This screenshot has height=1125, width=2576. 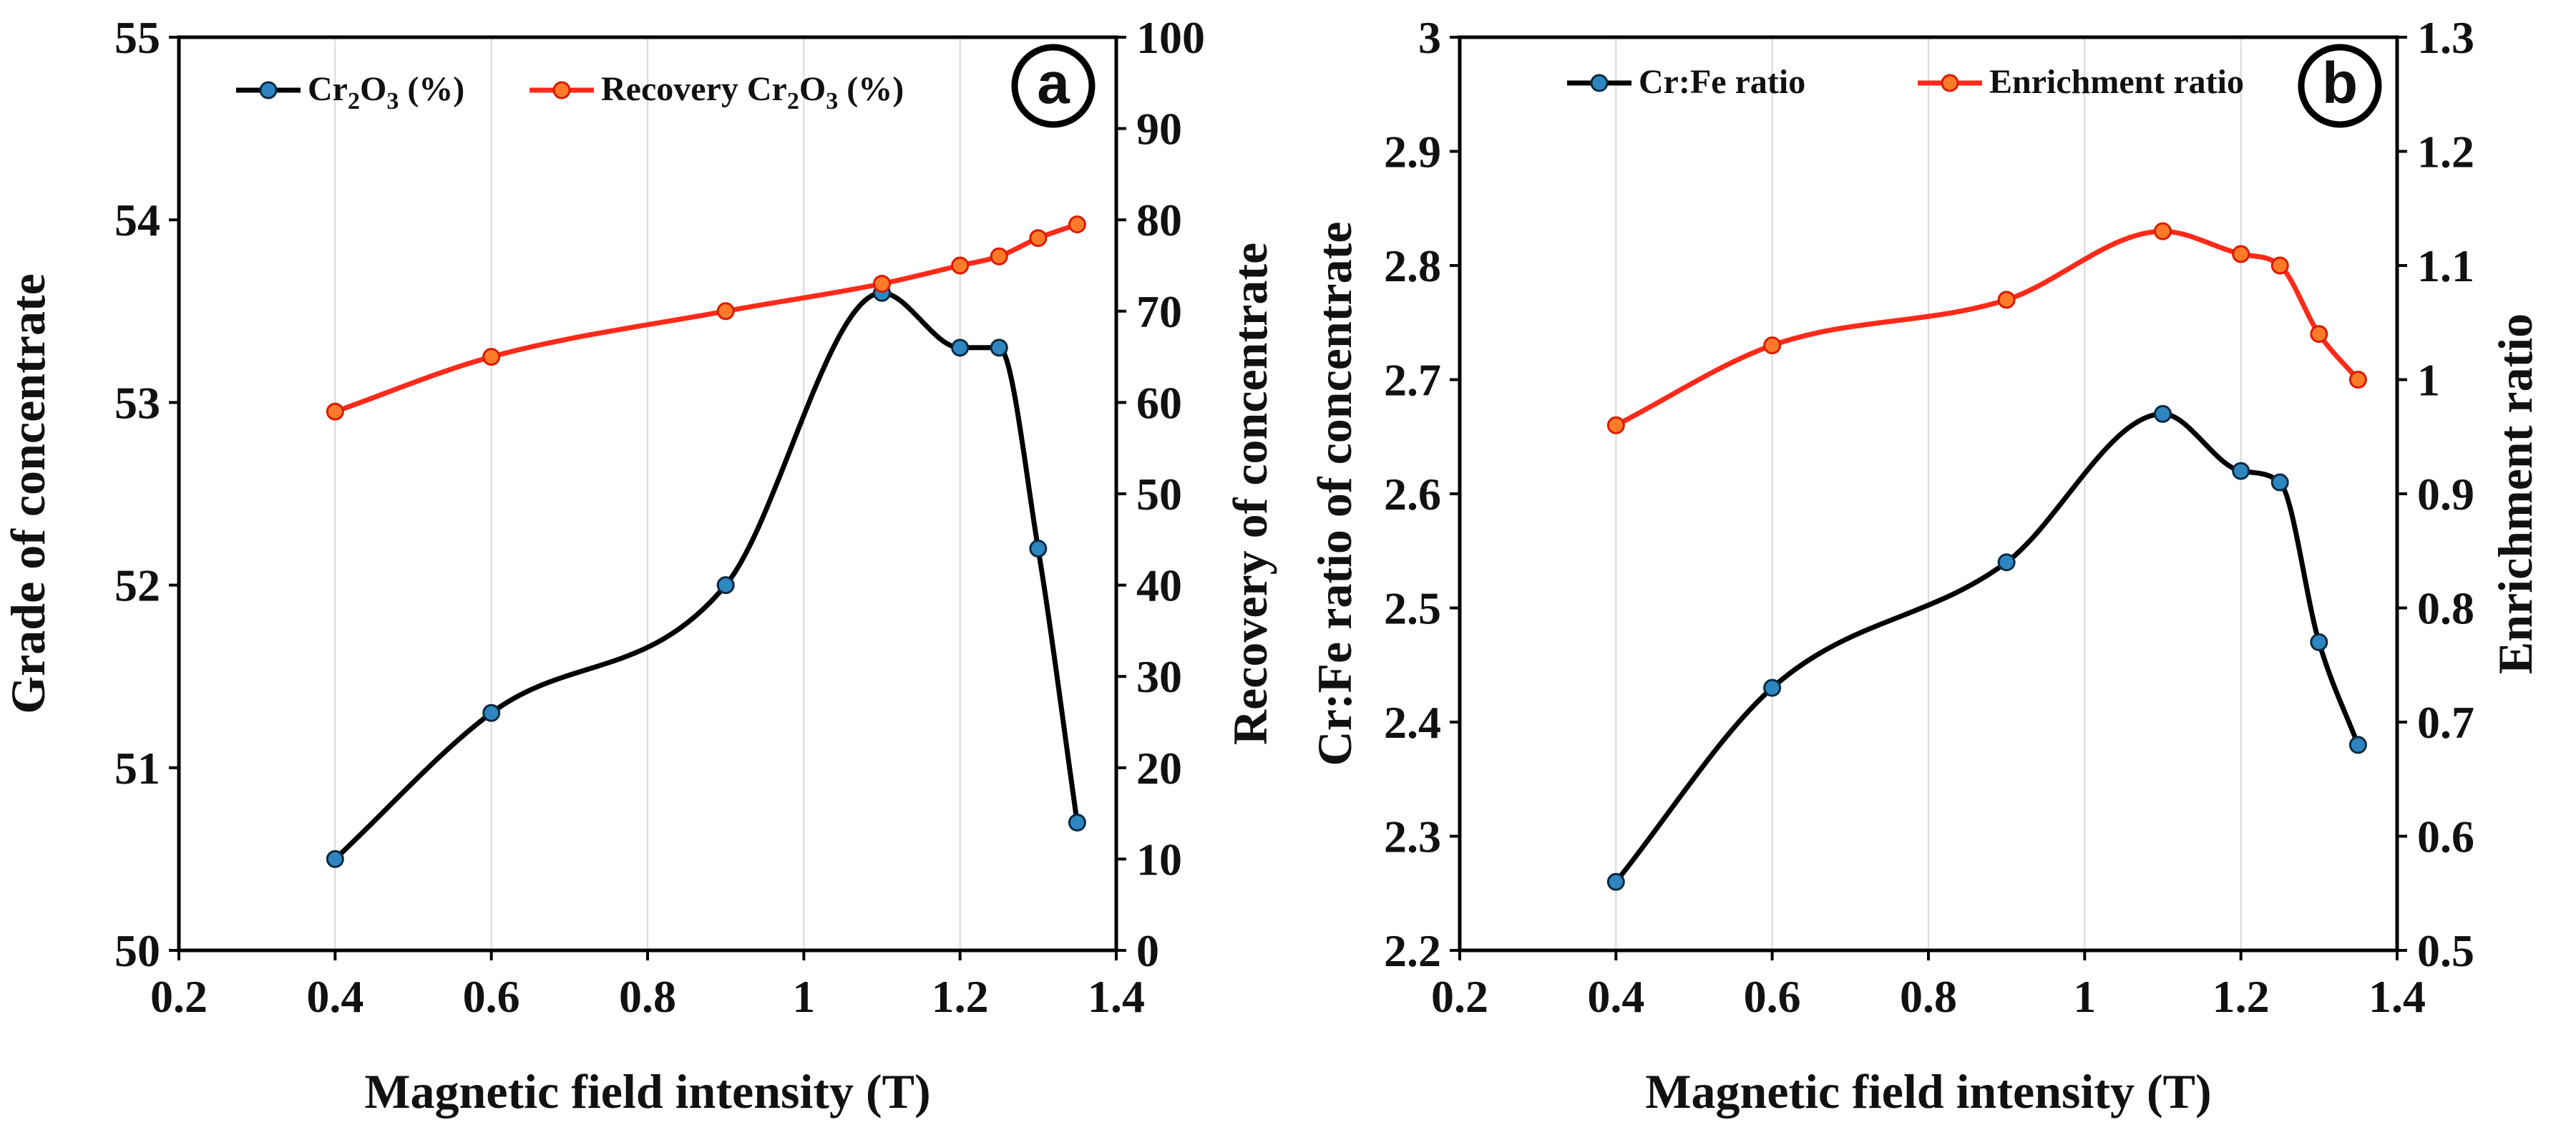 What do you see at coordinates (137, 220) in the screenshot?
I see `y-tick-label: 54` at bounding box center [137, 220].